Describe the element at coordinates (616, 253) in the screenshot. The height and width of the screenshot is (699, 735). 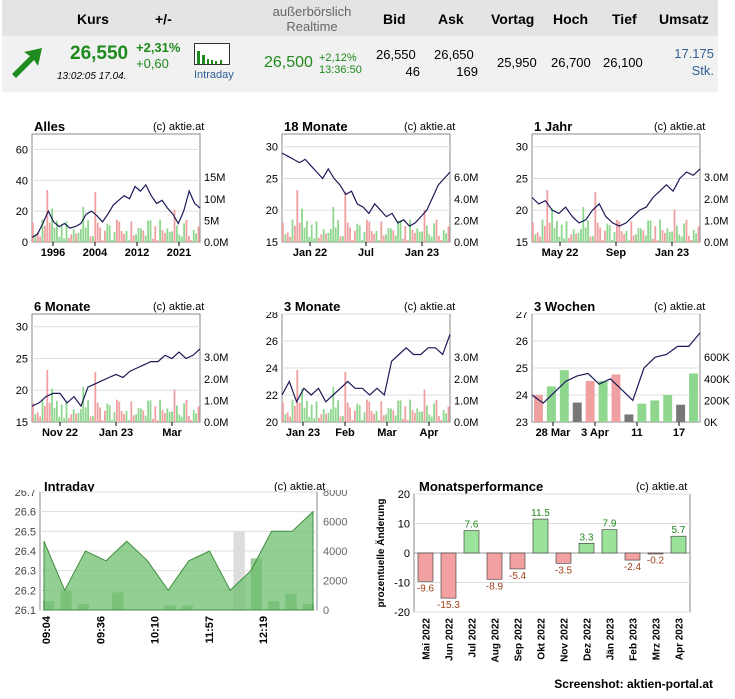
I see `x-tick-label: Sep` at that location.